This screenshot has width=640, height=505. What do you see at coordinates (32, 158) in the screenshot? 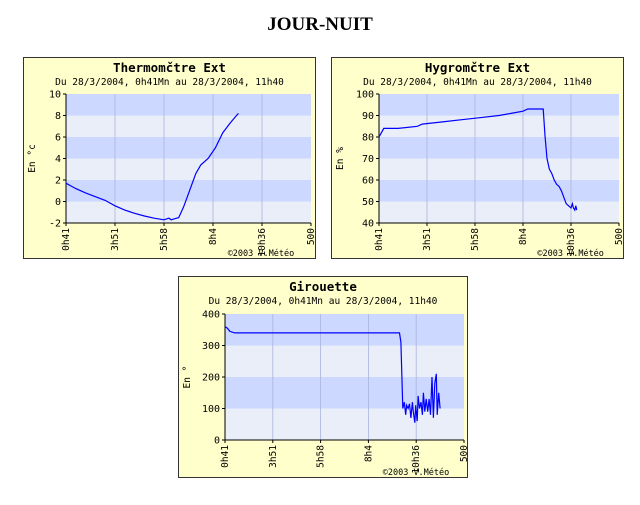
I see `y-axis-label: En °c` at bounding box center [32, 158].